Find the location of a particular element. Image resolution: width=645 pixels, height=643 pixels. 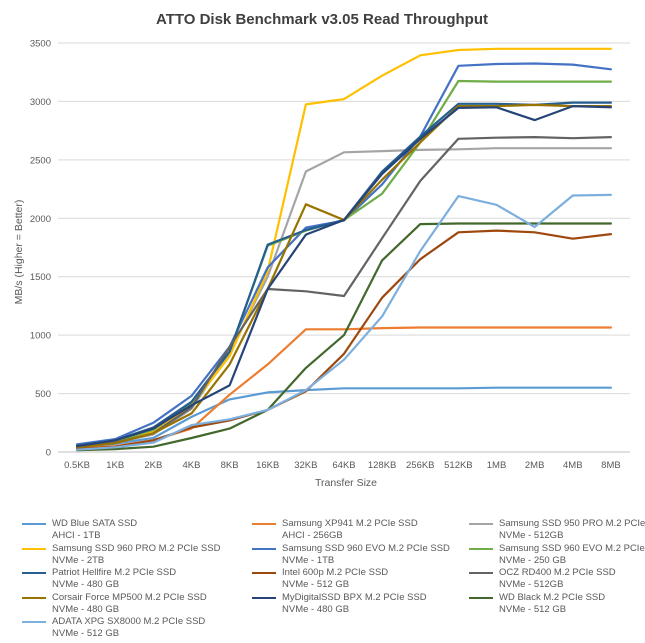

y-axis-ticks: 0 500 1000 1500 2000 2500 3000 3500 is located at coordinates (40, 249).